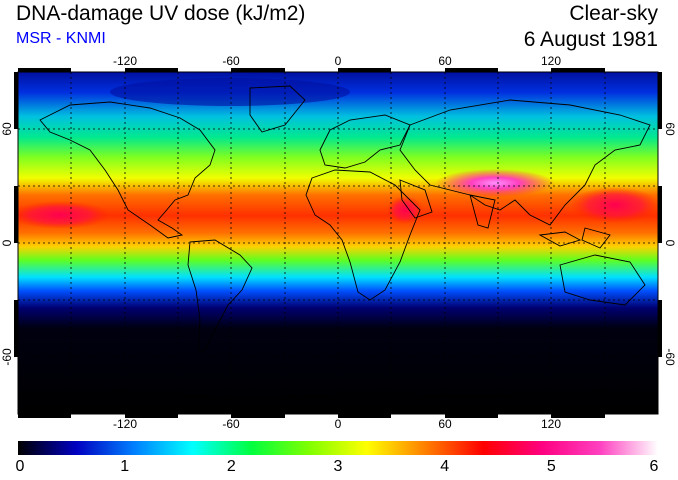  Describe the element at coordinates (231, 466) in the screenshot. I see `colorbar-label: 2` at that location.